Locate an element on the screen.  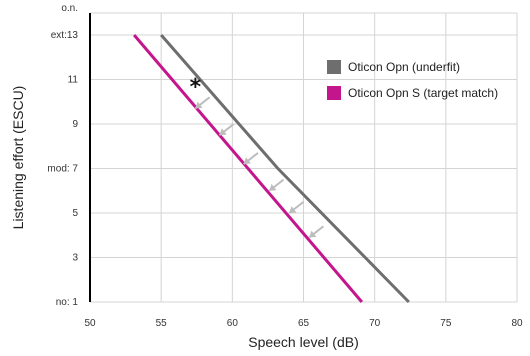
x-tick-label: 50 is located at coordinates (90, 323).